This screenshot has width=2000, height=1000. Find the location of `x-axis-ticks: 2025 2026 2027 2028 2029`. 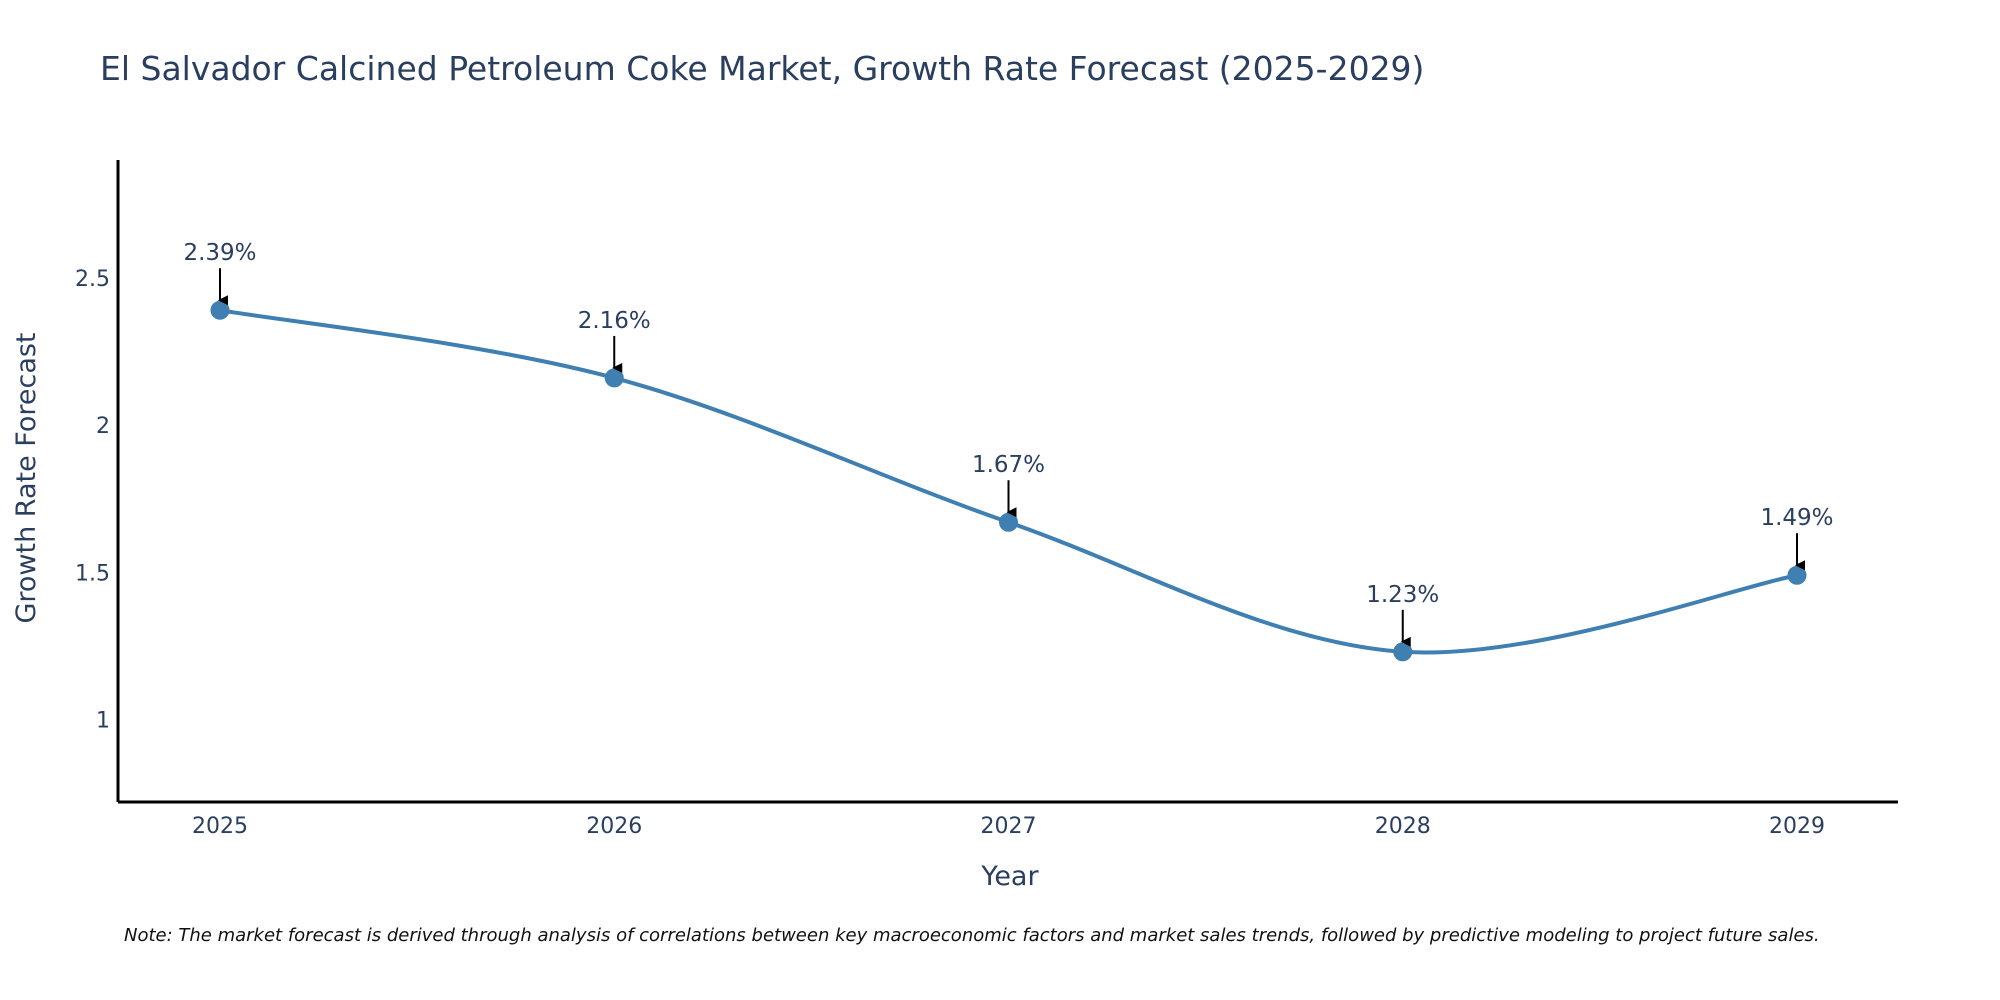

x-axis-ticks: 2025 2026 2027 2028 2029 is located at coordinates (1008, 826).